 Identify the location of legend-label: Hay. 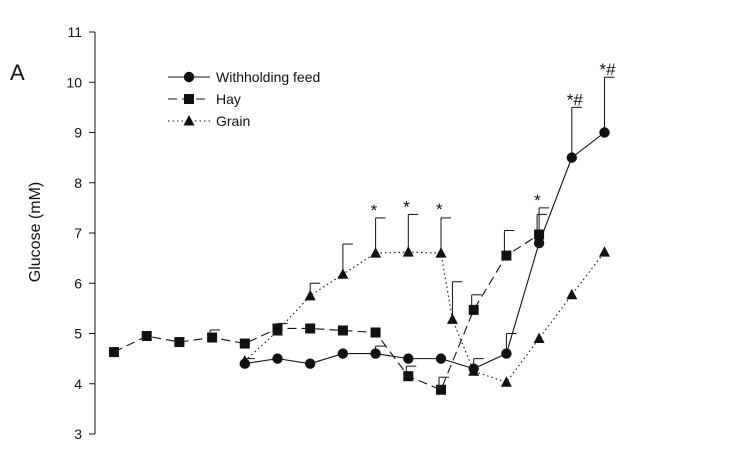
(228, 99).